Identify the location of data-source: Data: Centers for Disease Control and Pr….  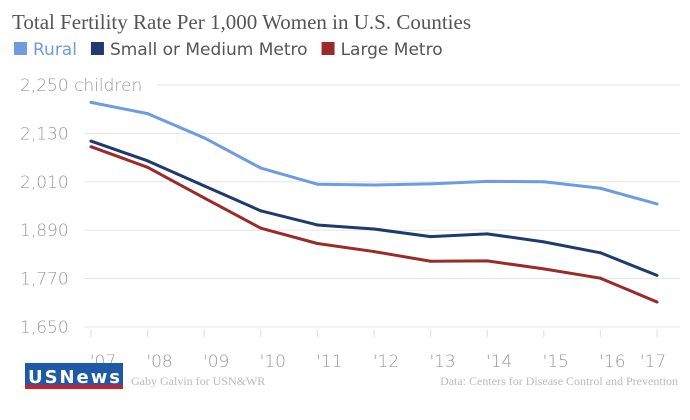
(559, 381).